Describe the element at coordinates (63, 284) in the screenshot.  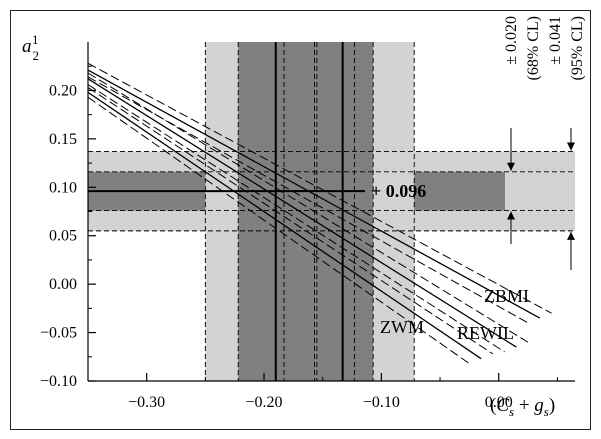
I see `y-tick-label-2: 0.00` at that location.